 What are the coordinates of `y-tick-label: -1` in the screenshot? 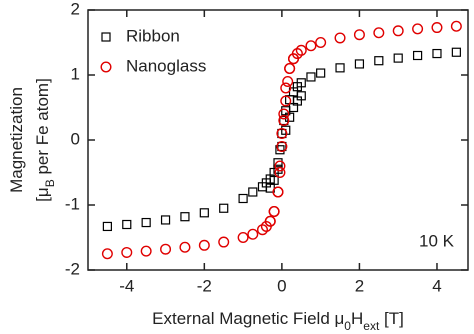 It's located at (72, 203).